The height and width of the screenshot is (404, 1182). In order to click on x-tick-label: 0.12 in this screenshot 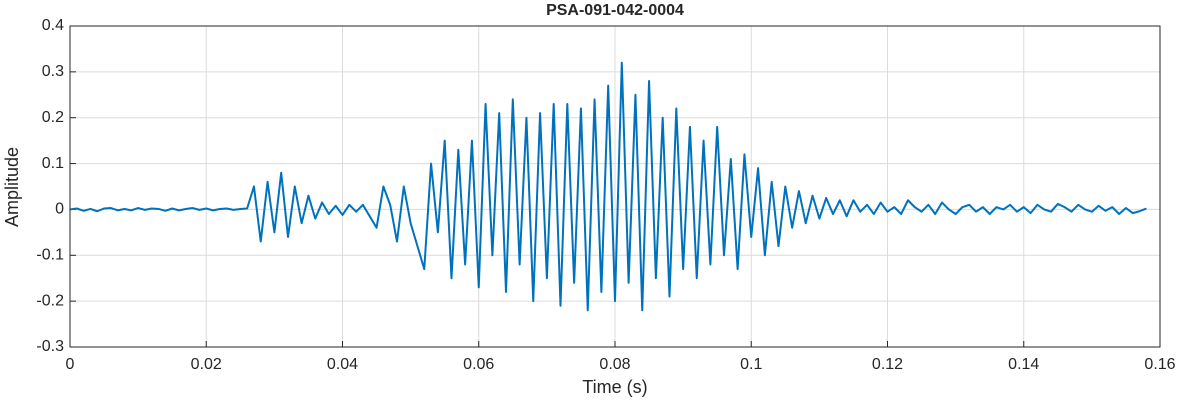, I will do `click(887, 364)`.